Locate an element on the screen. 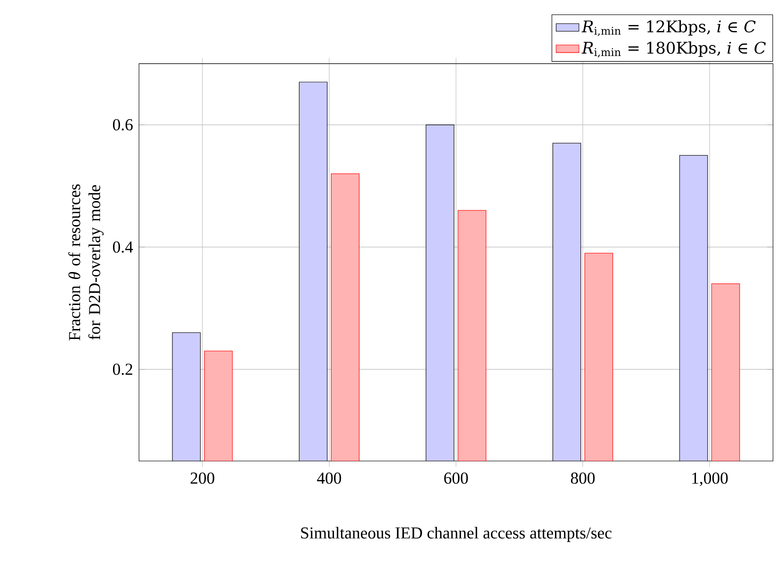  y-tick-label: 0.6 is located at coordinates (122, 124).